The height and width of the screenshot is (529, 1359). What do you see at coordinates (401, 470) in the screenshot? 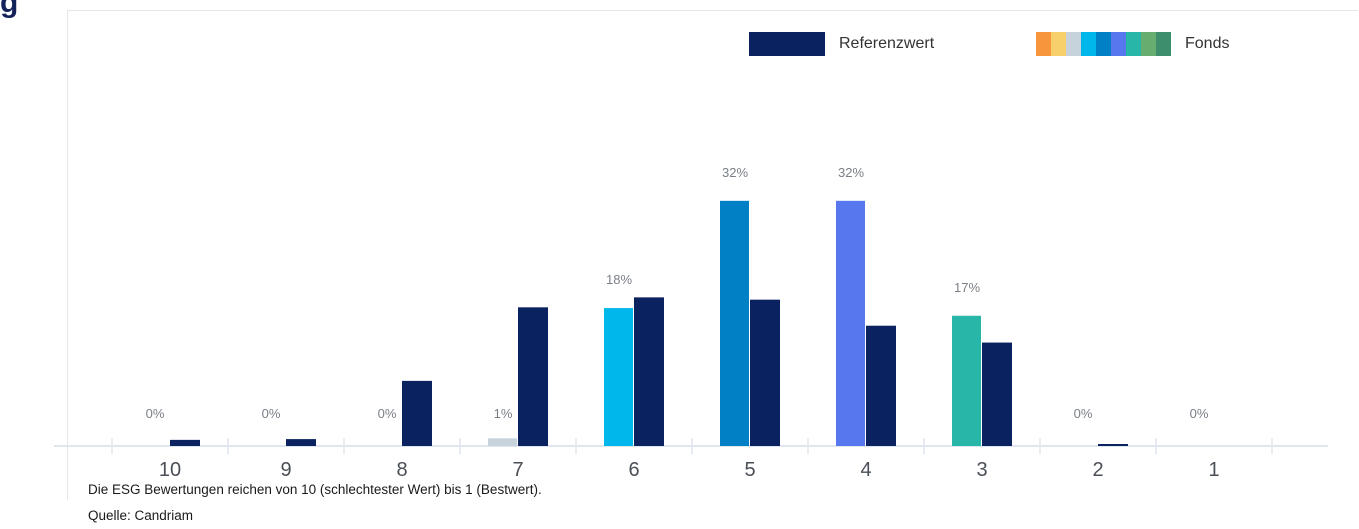
I see `category-label-8: 8` at bounding box center [401, 470].